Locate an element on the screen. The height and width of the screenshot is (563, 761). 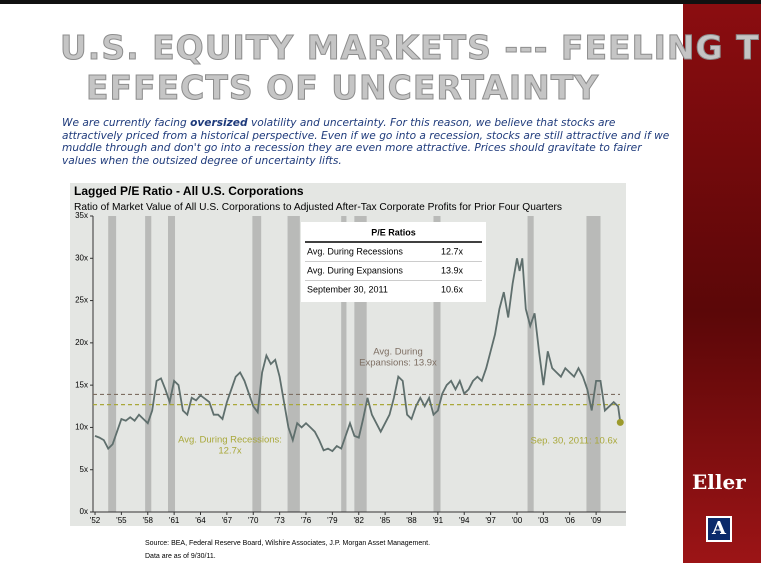
x-tick-label: '82 is located at coordinates (359, 520).